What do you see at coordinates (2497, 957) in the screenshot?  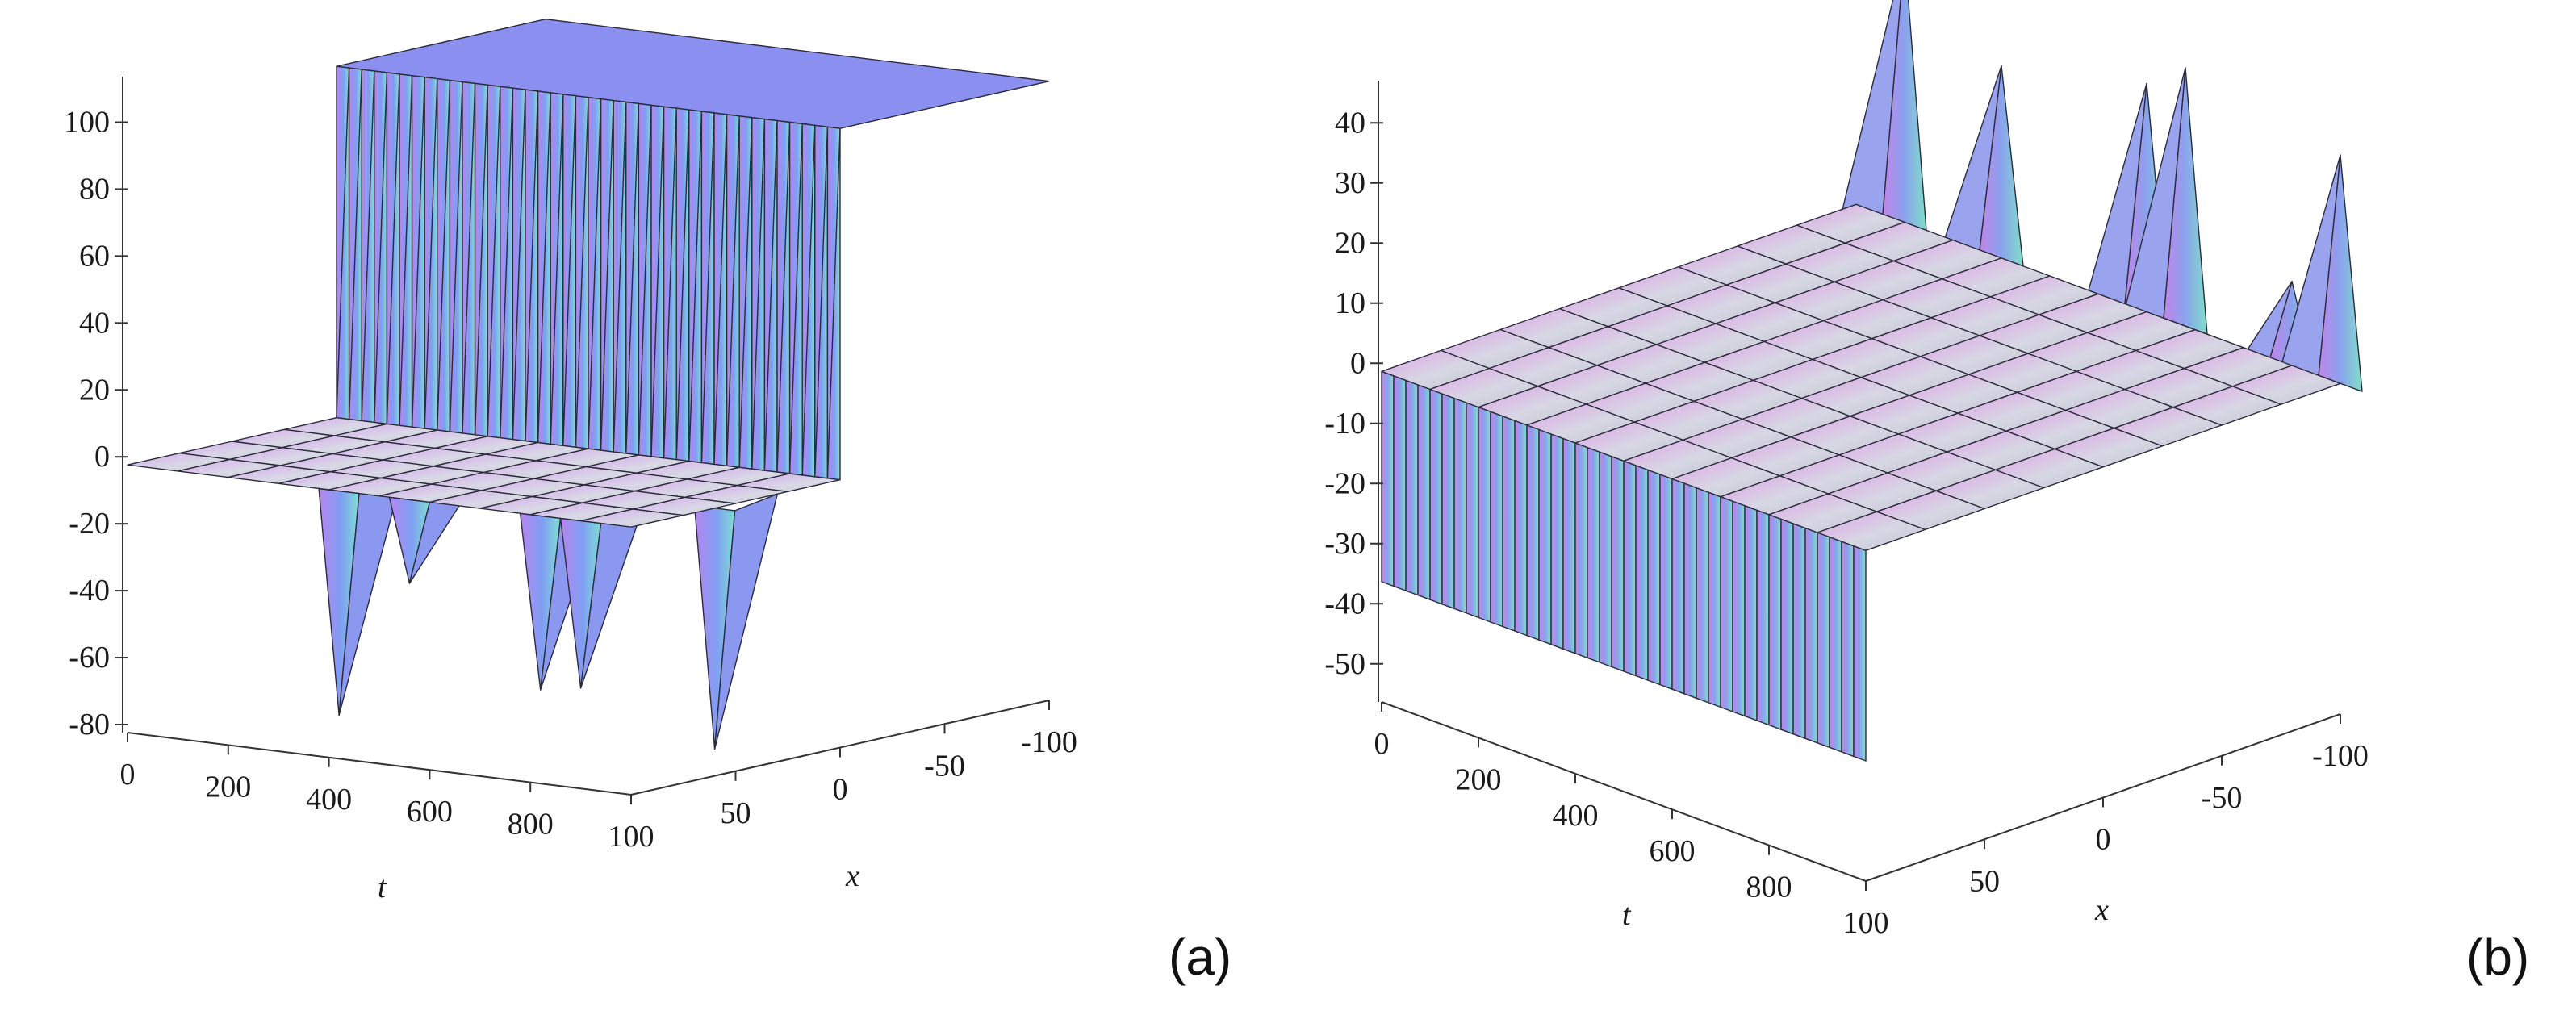 I see `panel-label-b: (b)` at bounding box center [2497, 957].